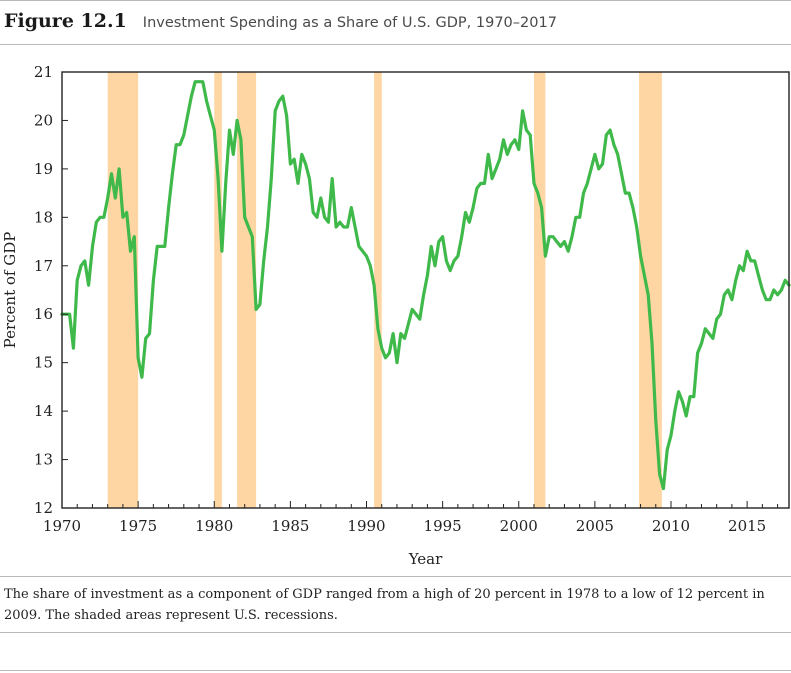 Image resolution: width=791 pixels, height=673 pixels. Describe the element at coordinates (747, 526) in the screenshot. I see `x-tick-label: 2015` at that location.